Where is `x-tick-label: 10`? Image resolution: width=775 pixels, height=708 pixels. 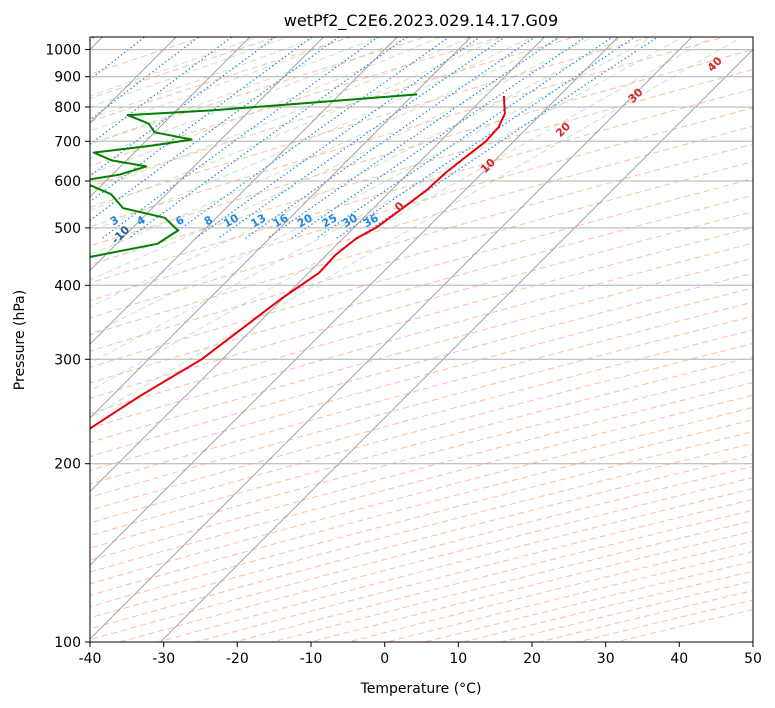
x-tick-label: 10 is located at coordinates (458, 659).